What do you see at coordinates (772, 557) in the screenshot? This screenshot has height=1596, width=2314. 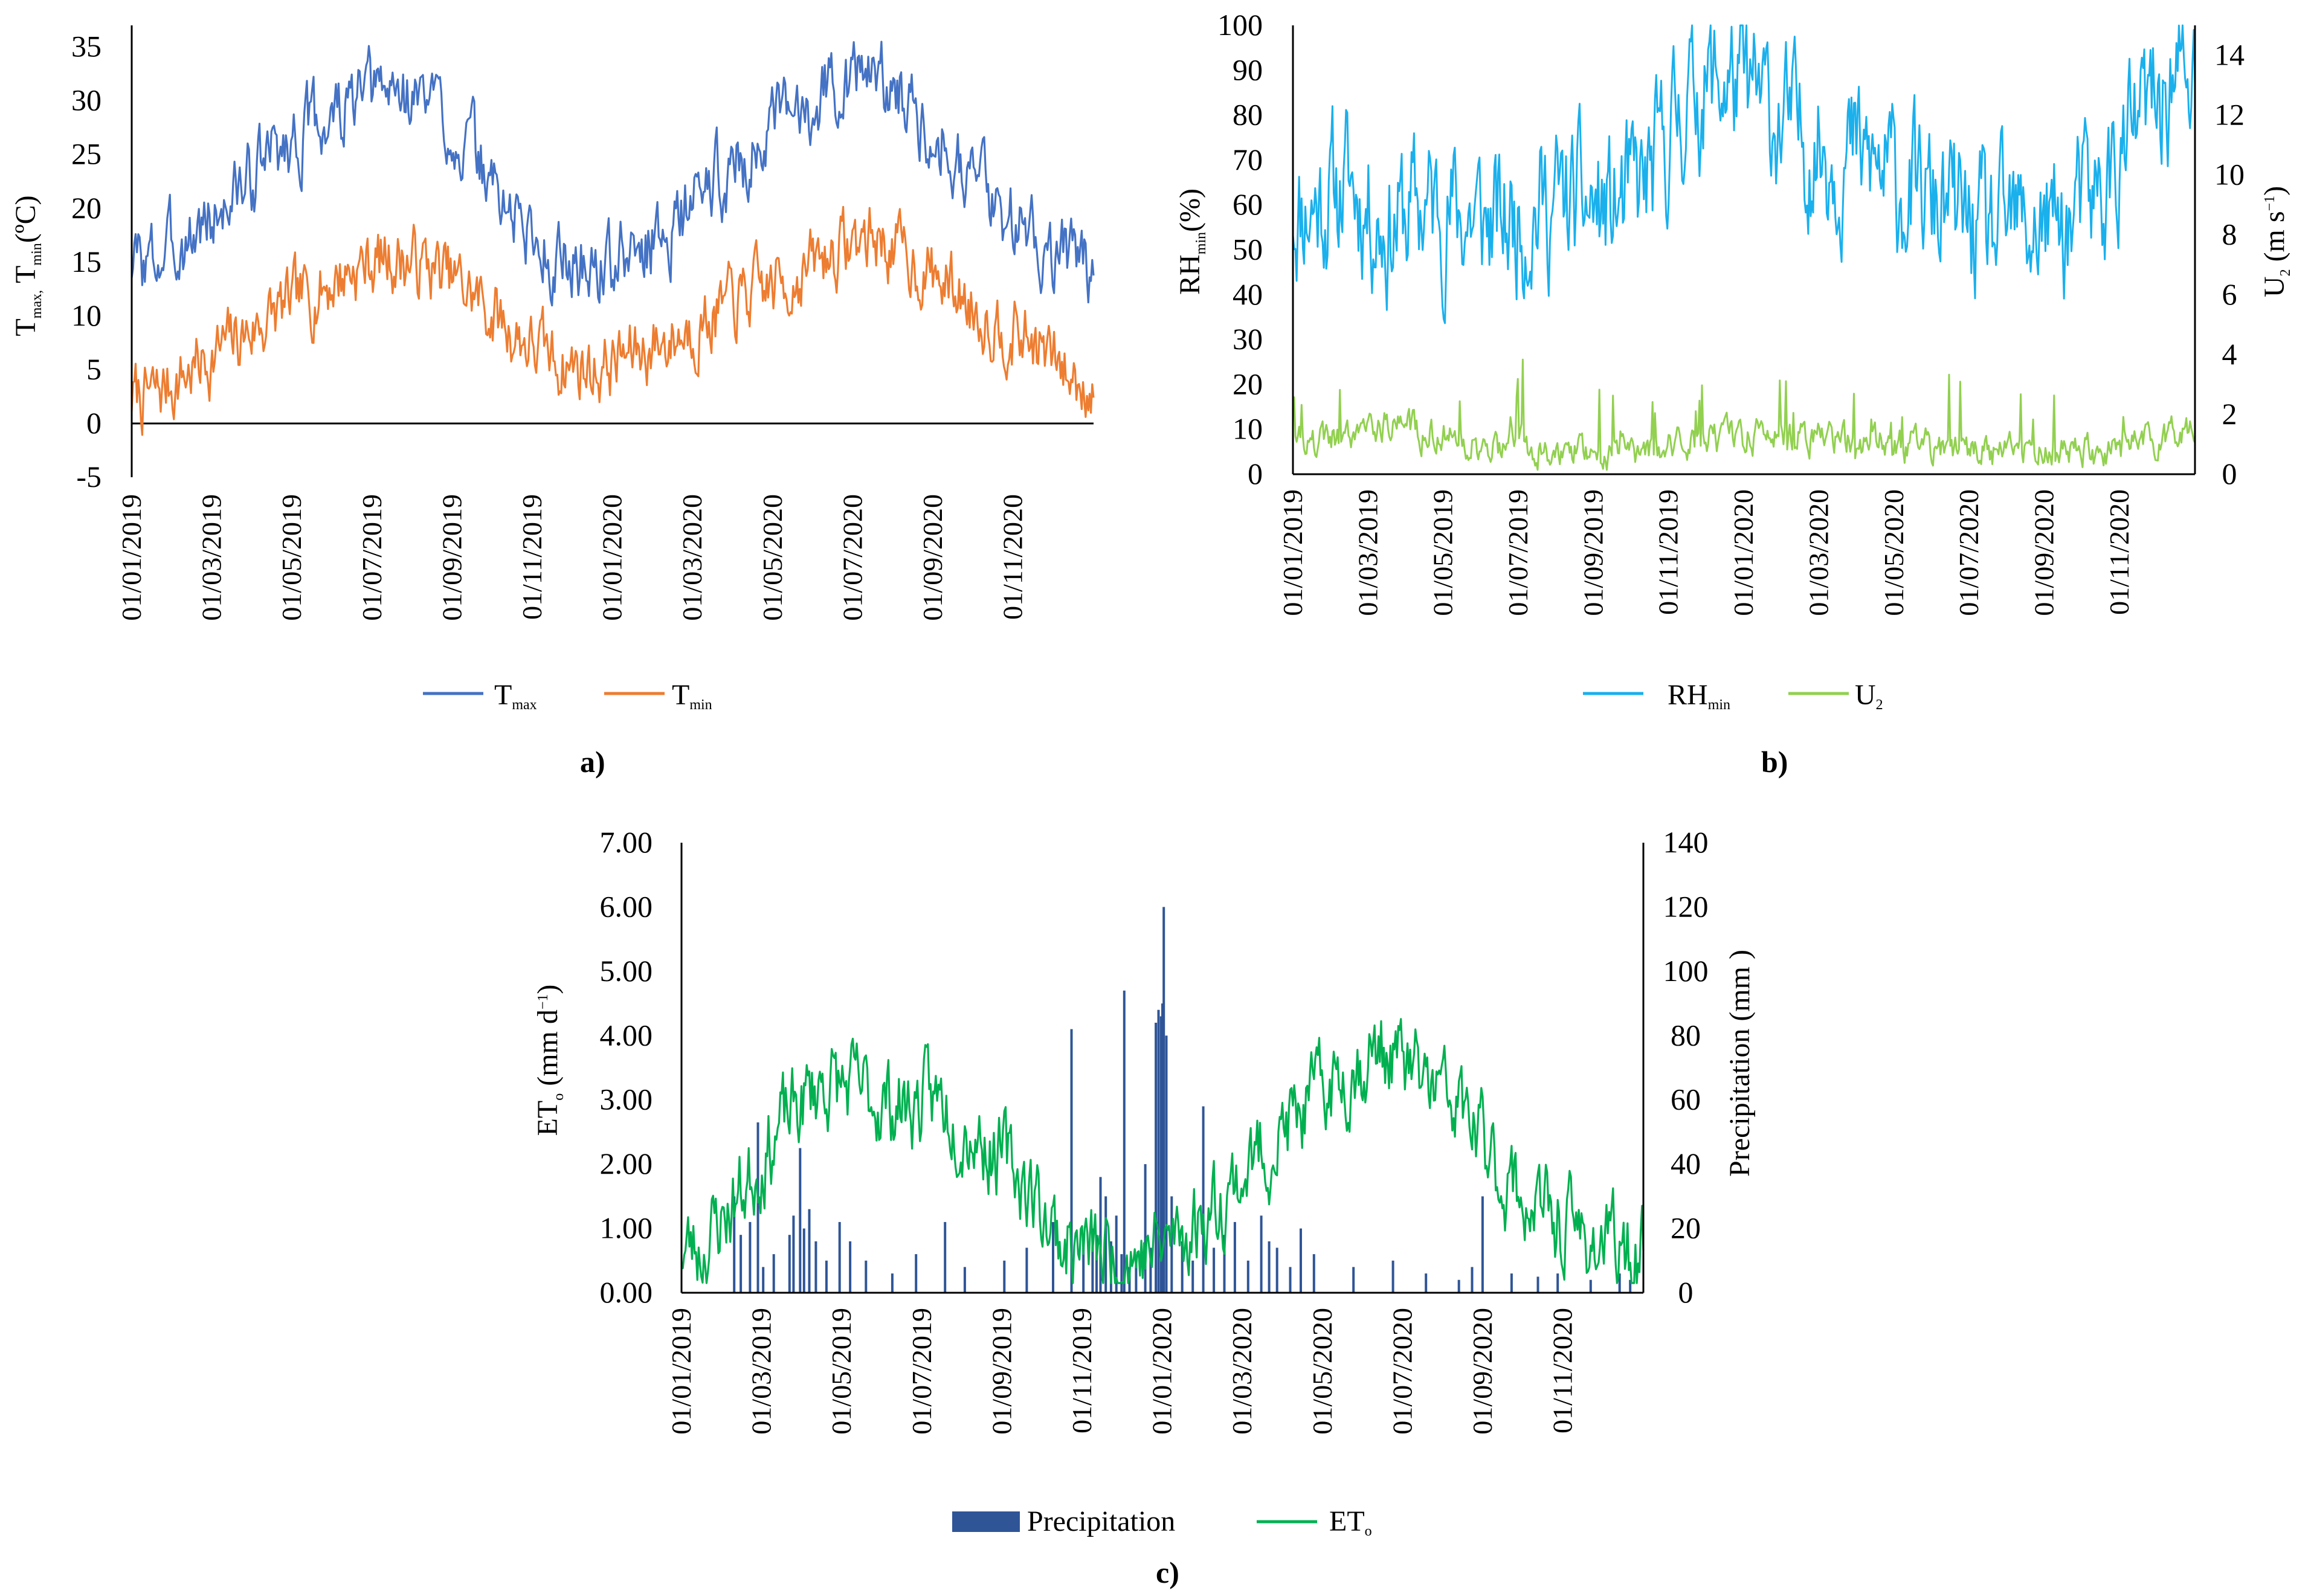 I see `chart-a-date-tick: 01/05/2020` at bounding box center [772, 557].